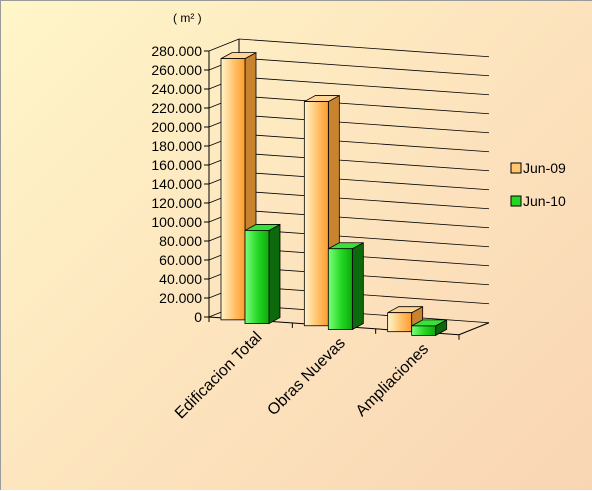 The width and height of the screenshot is (592, 491). What do you see at coordinates (538, 184) in the screenshot?
I see `legend: Jun-09 Jun-10` at bounding box center [538, 184].